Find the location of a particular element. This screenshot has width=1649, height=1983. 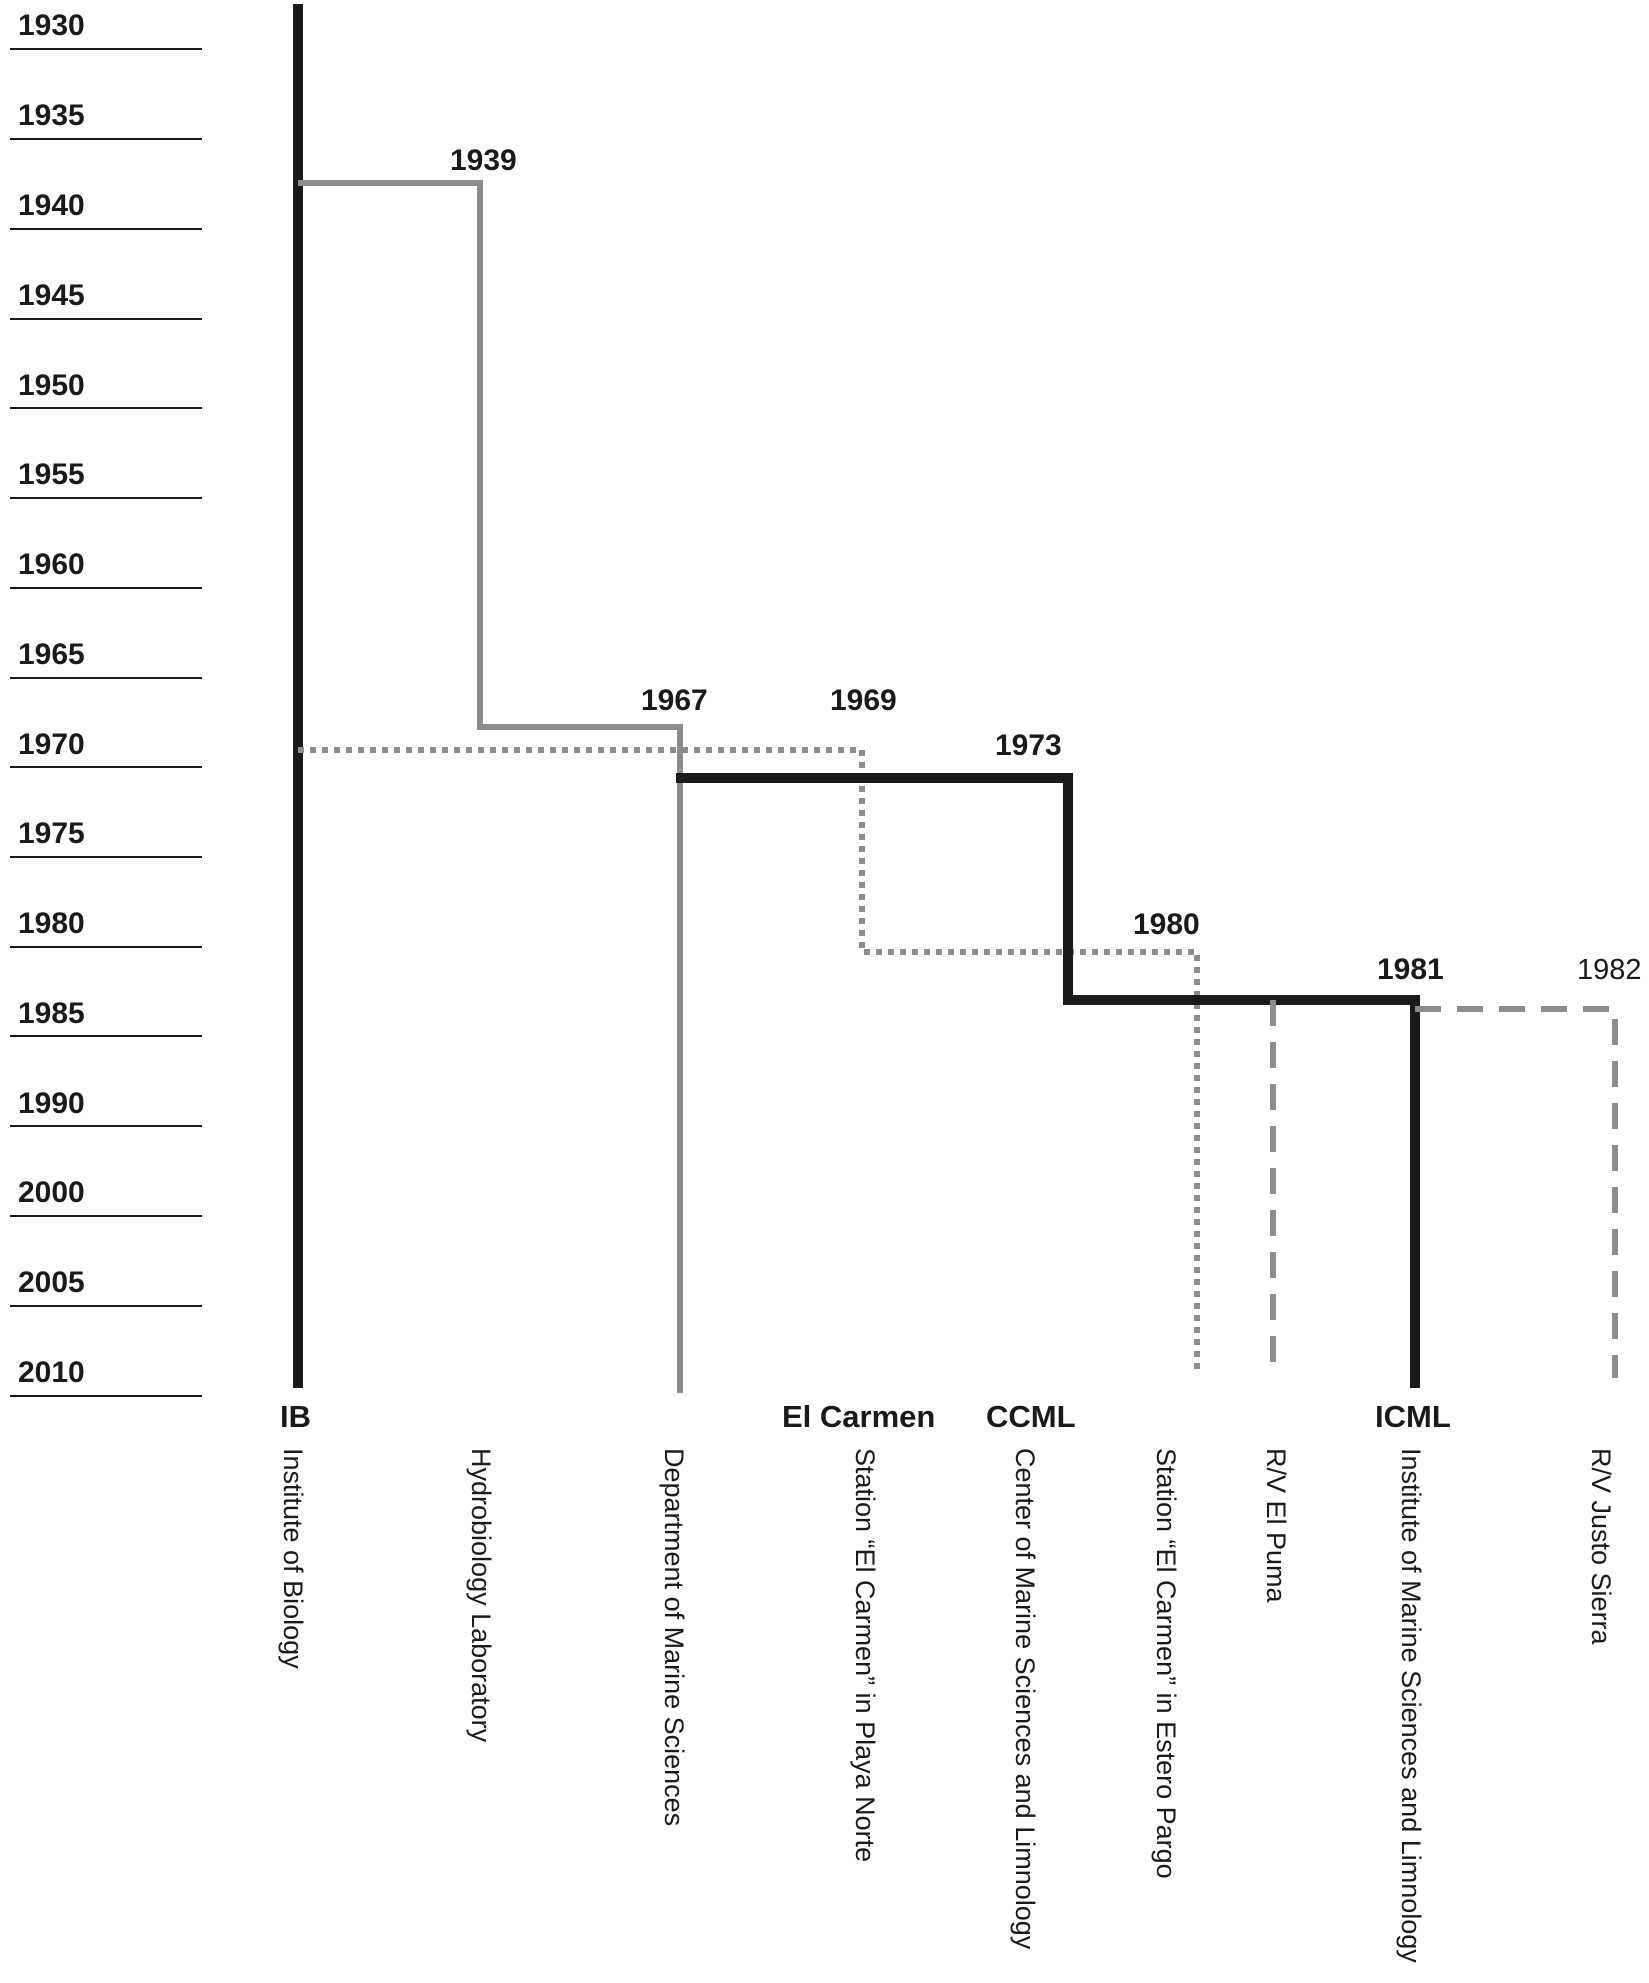

event-year-1982: 1982 is located at coordinates (1609, 970).